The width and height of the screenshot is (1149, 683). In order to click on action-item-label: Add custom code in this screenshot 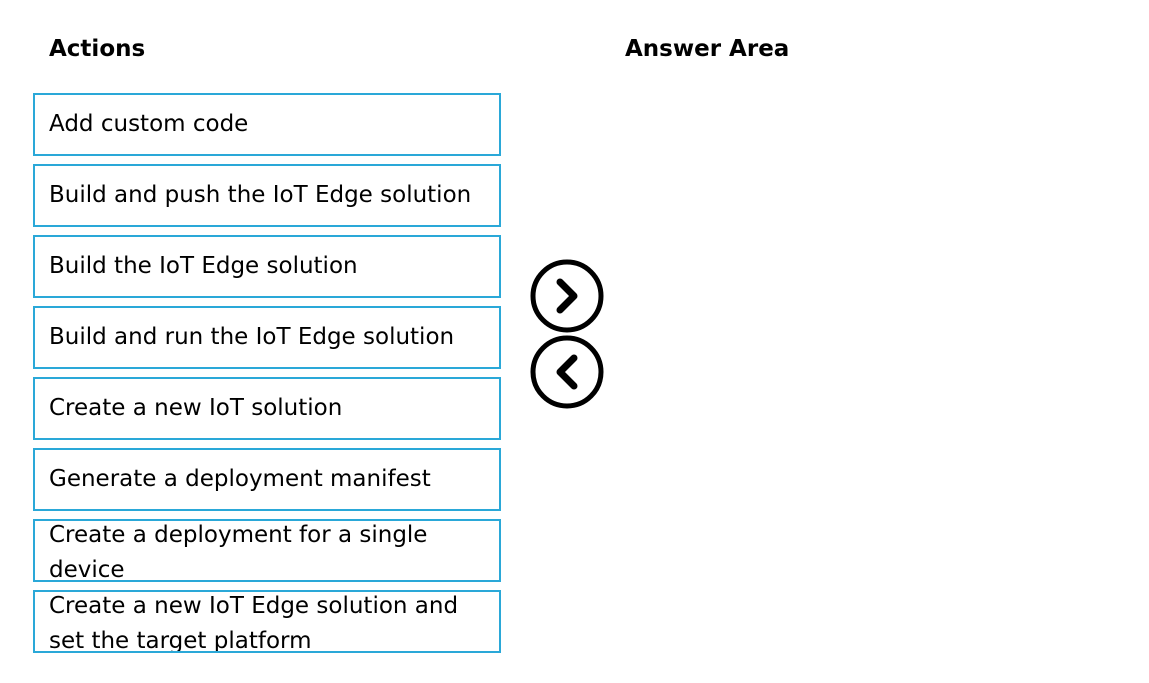, I will do `click(149, 124)`.